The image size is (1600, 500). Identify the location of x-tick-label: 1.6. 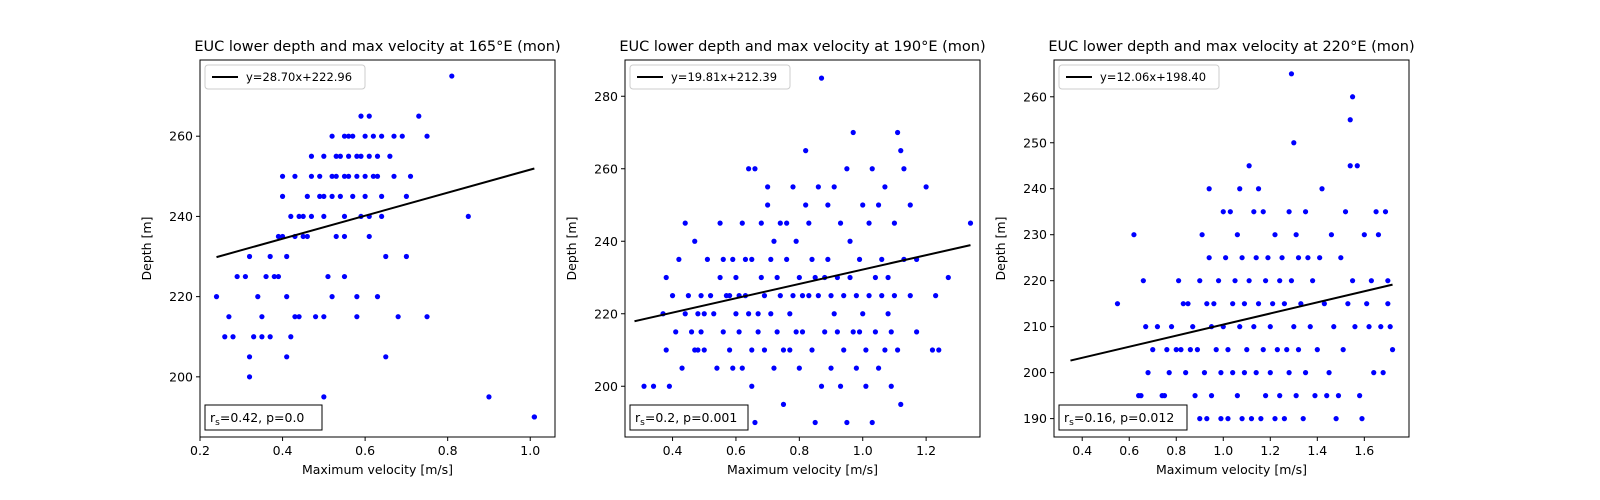
(1364, 450).